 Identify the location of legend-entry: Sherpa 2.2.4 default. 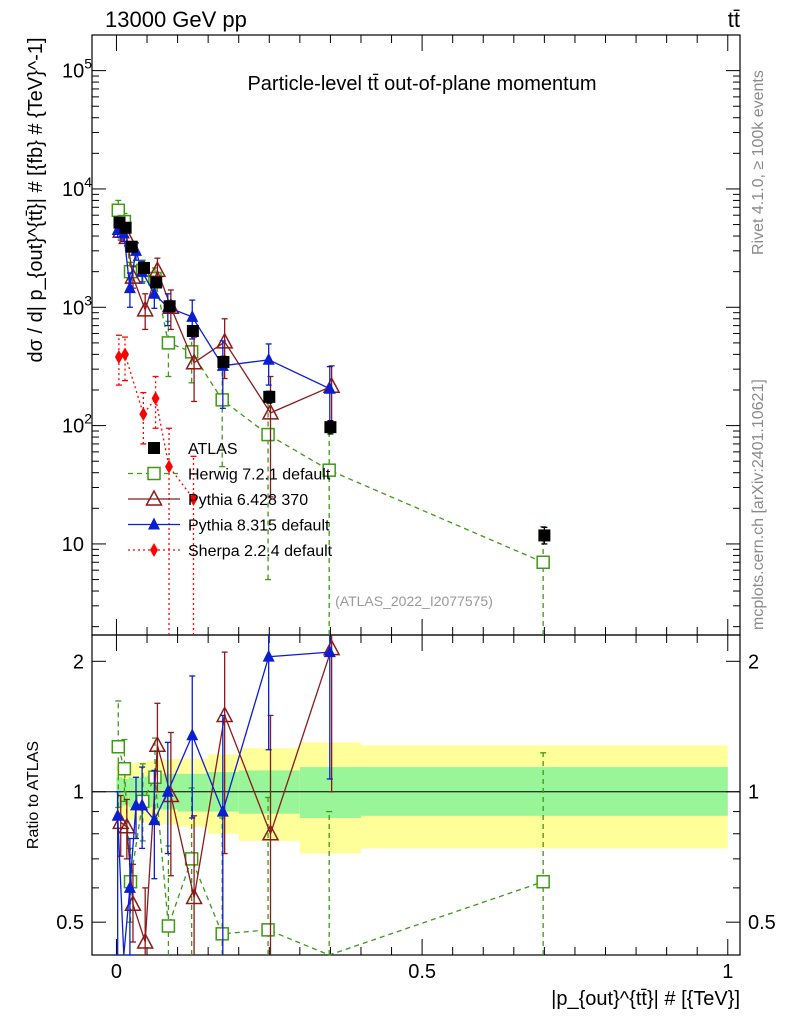
(230, 551).